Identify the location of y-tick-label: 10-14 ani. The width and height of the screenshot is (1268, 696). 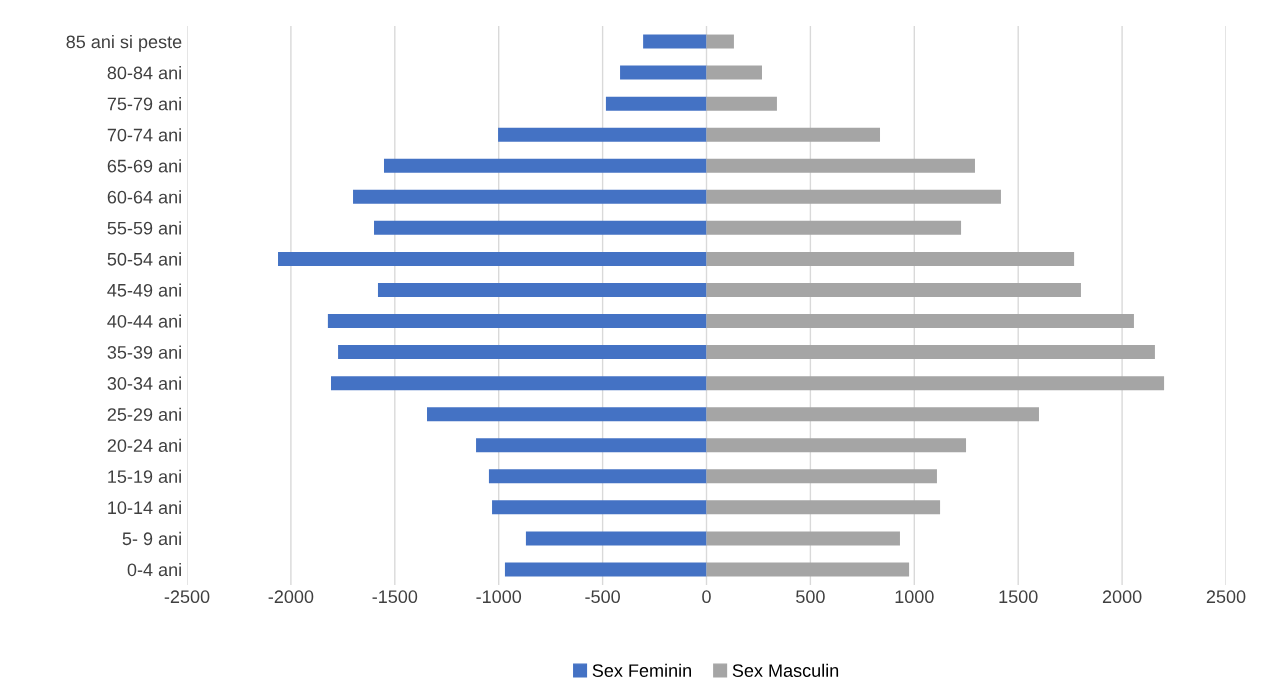
(144, 507).